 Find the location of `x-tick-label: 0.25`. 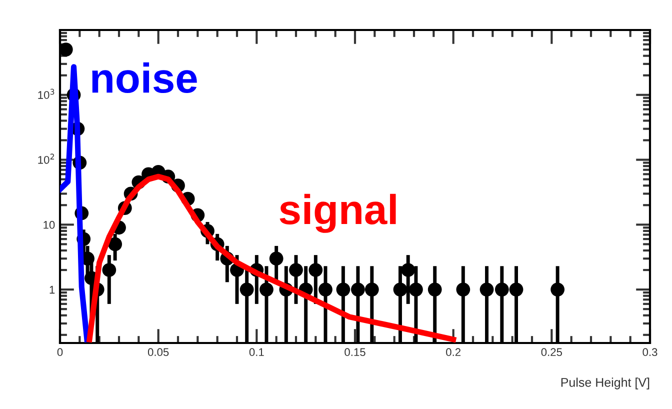

x-tick-label: 0.25 is located at coordinates (551, 352).